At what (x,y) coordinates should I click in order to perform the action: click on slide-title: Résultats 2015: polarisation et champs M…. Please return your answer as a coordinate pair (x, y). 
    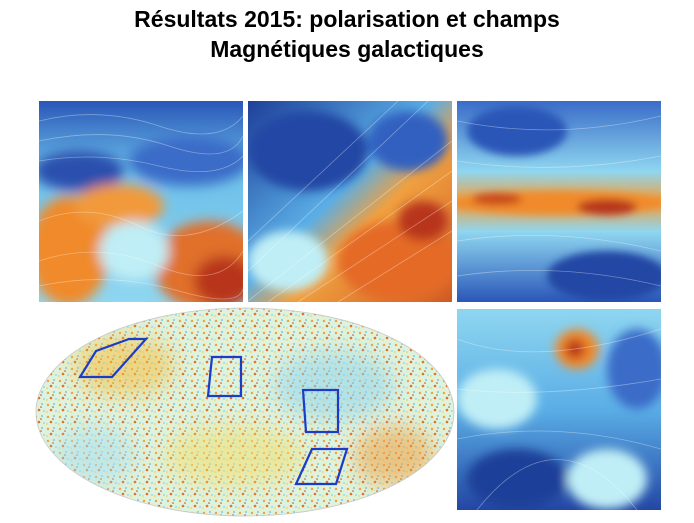
    Looking at the image, I should click on (347, 34).